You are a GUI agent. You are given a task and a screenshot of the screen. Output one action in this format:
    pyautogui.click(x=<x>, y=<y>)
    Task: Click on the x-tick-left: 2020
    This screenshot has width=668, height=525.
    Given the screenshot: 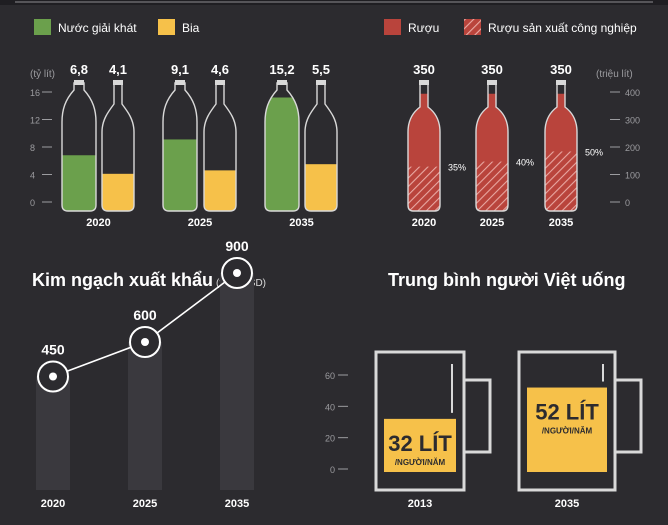 What is the action you would take?
    pyautogui.click(x=98, y=223)
    